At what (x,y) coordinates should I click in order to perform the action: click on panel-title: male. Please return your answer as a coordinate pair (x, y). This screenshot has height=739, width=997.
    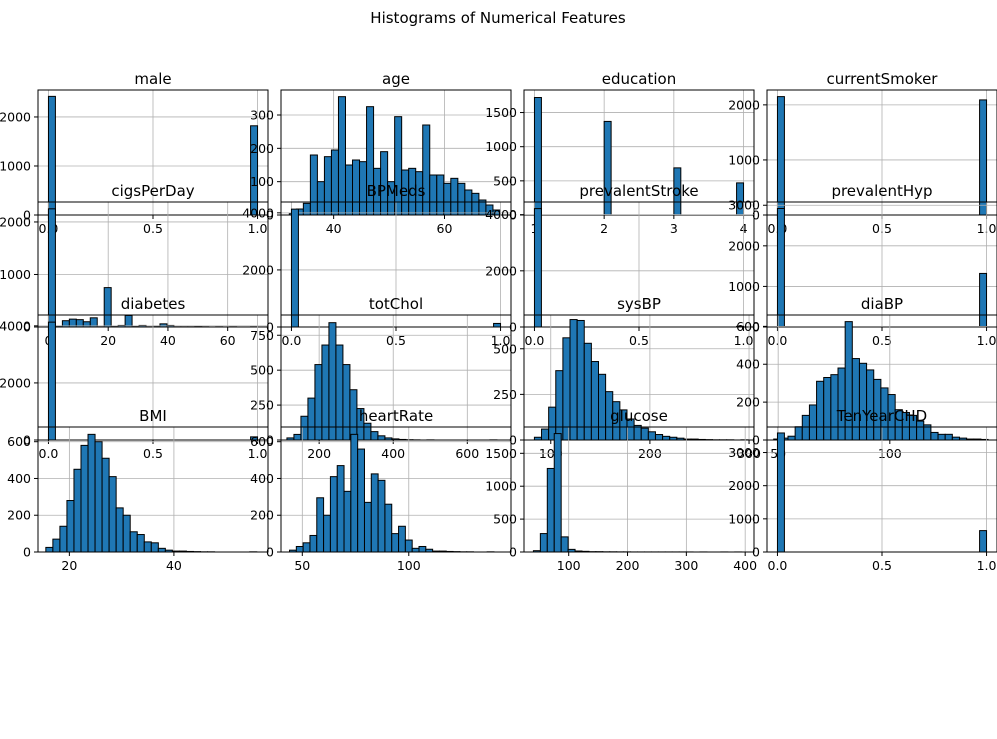
    Looking at the image, I should click on (152, 79).